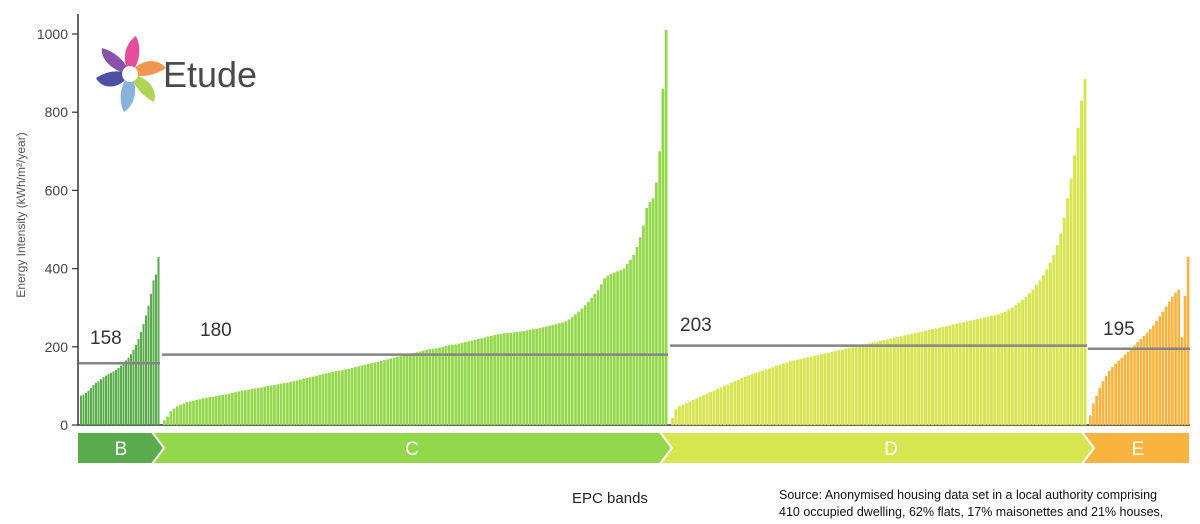 This screenshot has width=1200, height=524. I want to click on epc-band-arrows: B C D E, so click(633, 448).